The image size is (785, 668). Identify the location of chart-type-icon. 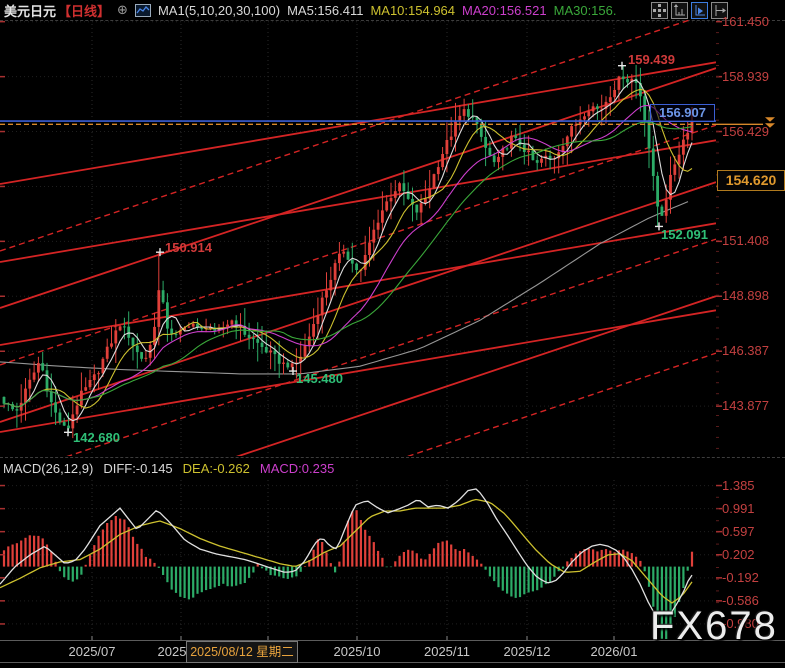
(142, 10).